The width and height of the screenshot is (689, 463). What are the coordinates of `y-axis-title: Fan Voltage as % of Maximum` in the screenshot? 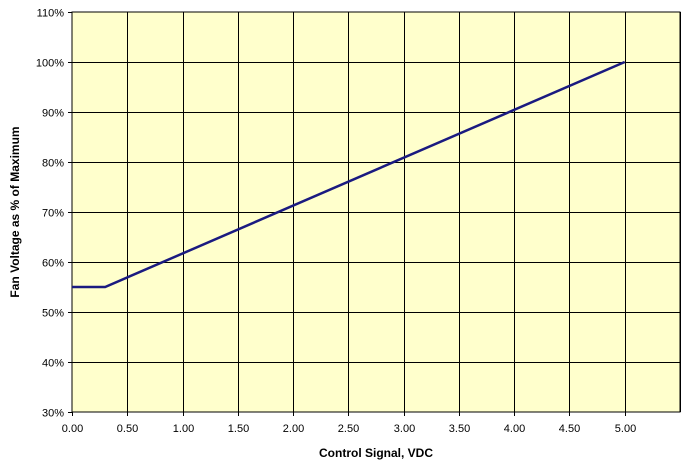 It's located at (15, 211).